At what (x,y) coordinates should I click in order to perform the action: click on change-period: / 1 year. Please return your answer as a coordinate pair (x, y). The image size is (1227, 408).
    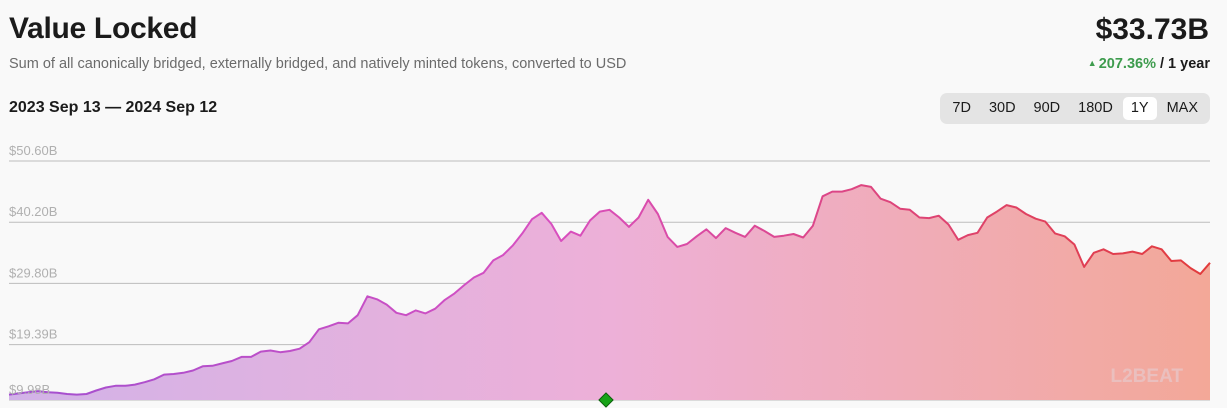
    Looking at the image, I should click on (1185, 64).